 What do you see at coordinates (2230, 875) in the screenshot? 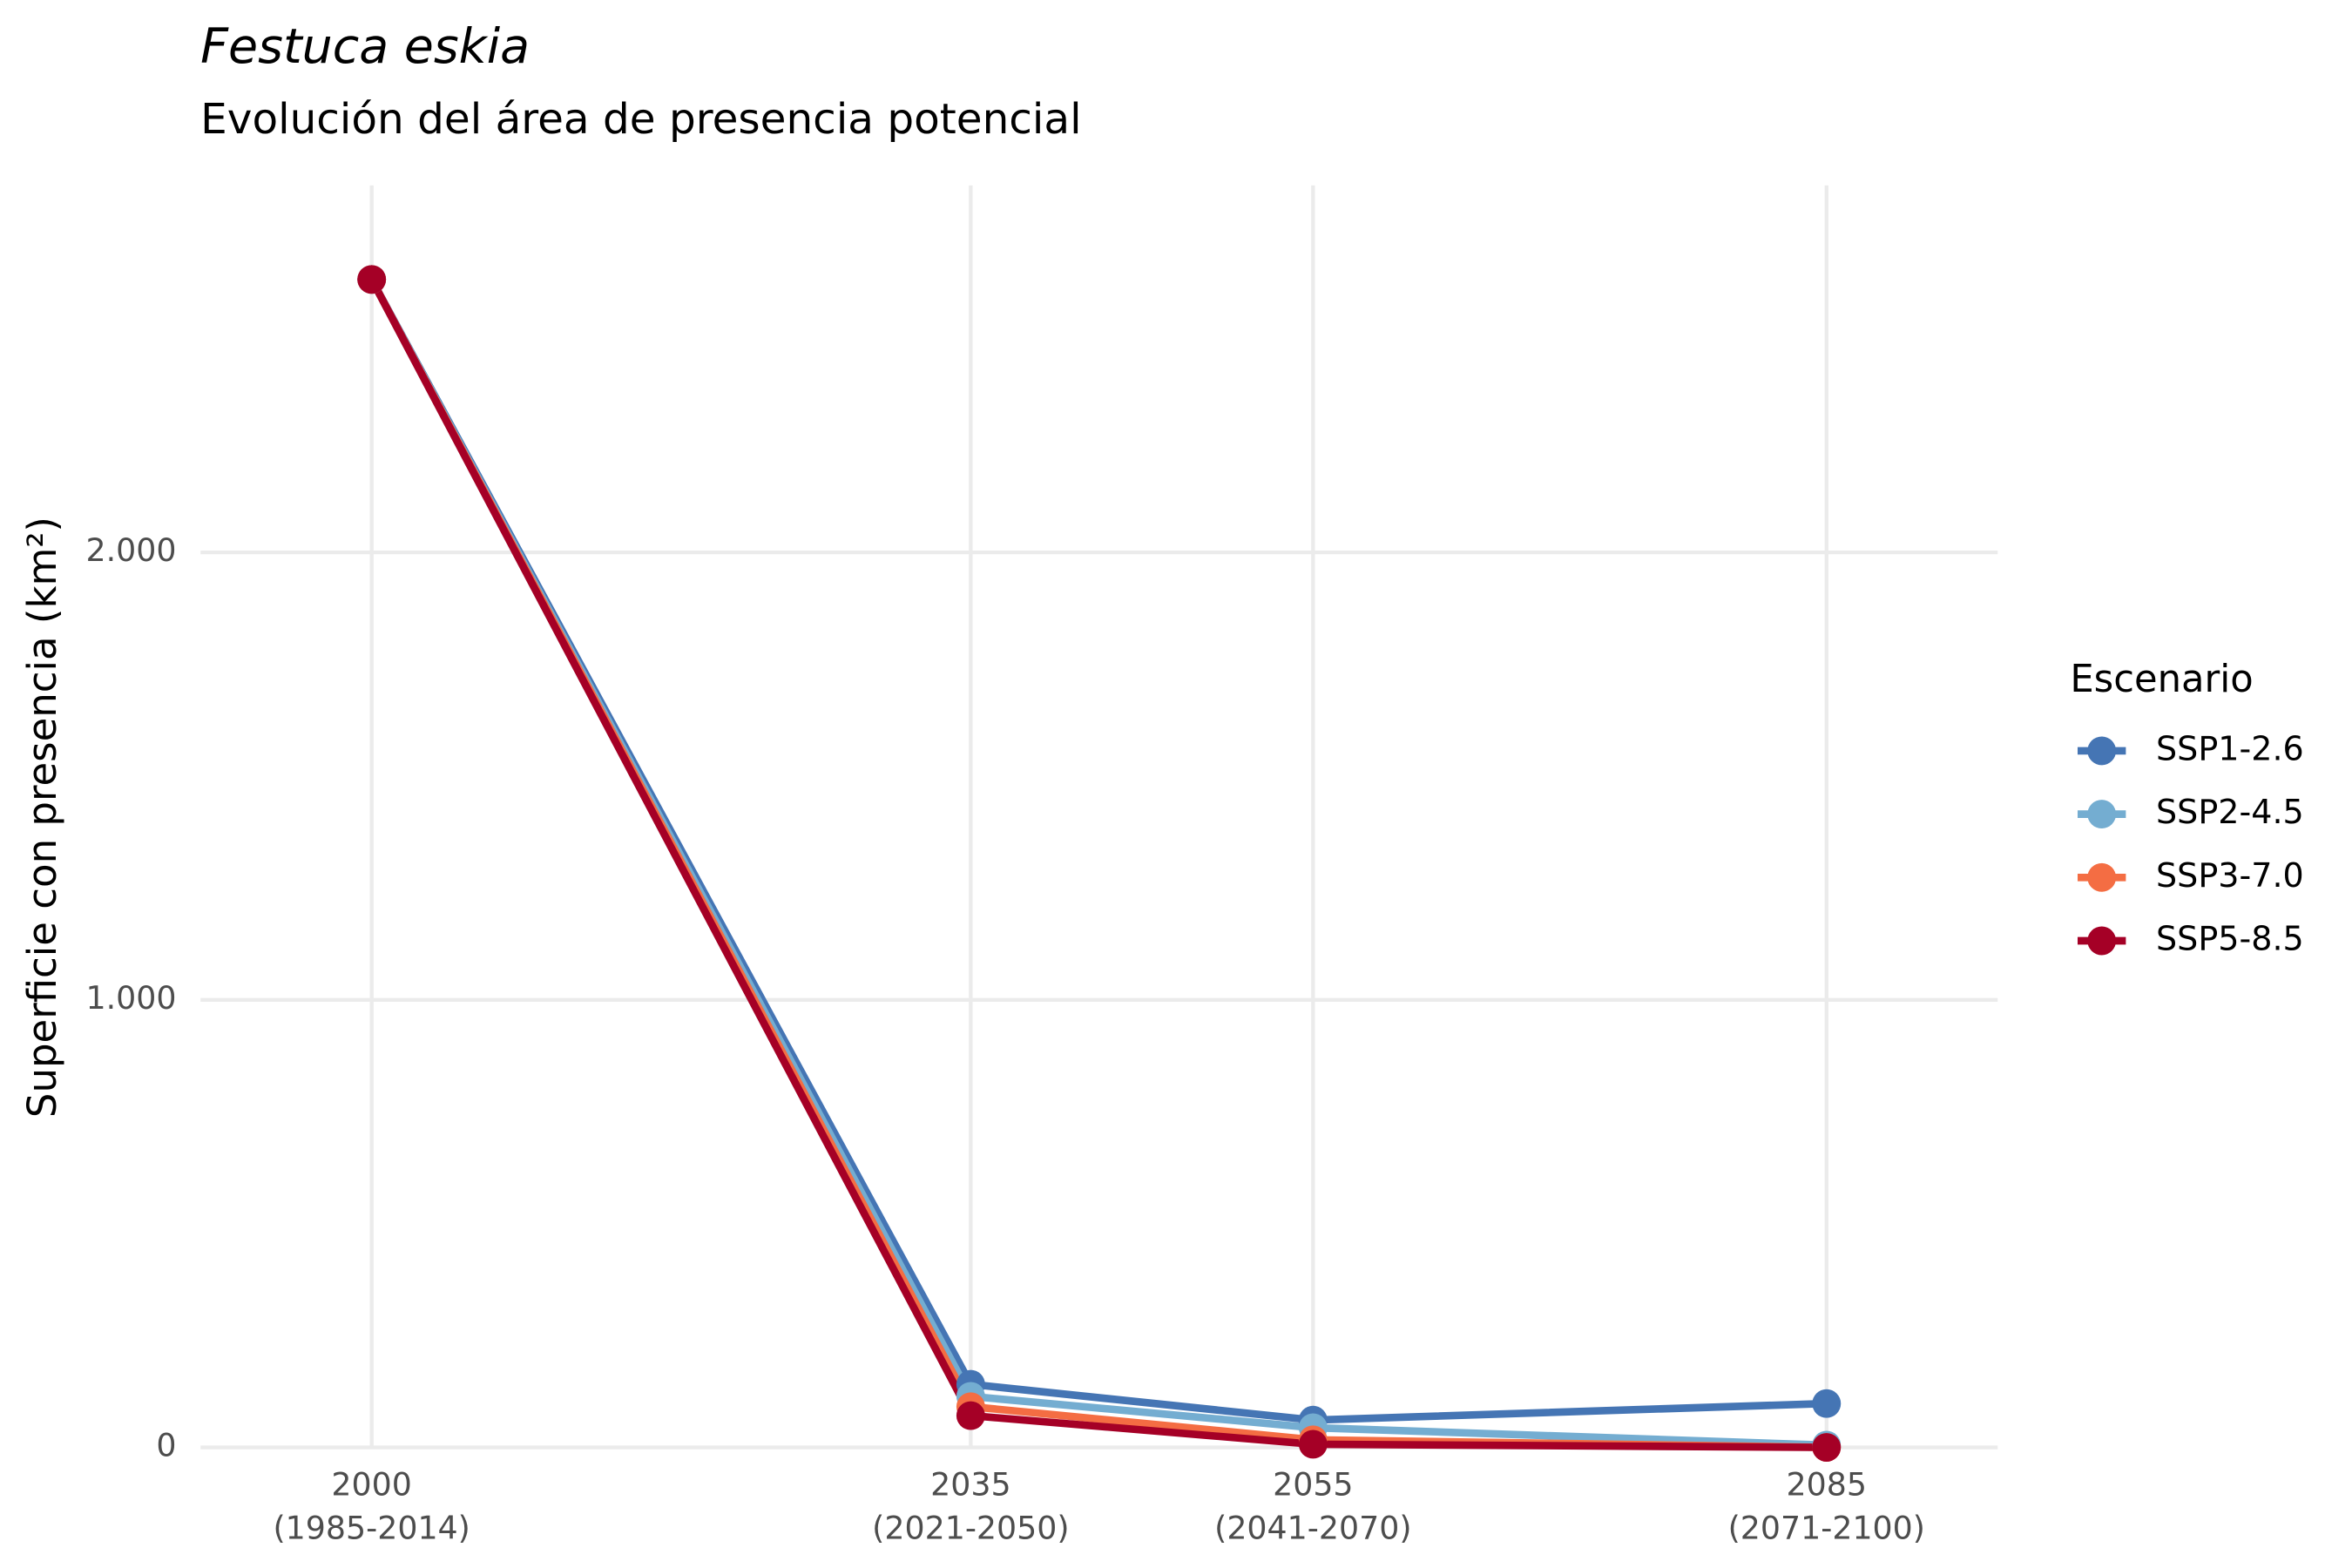
I see `legend-label: SSP3-7.0` at bounding box center [2230, 875].